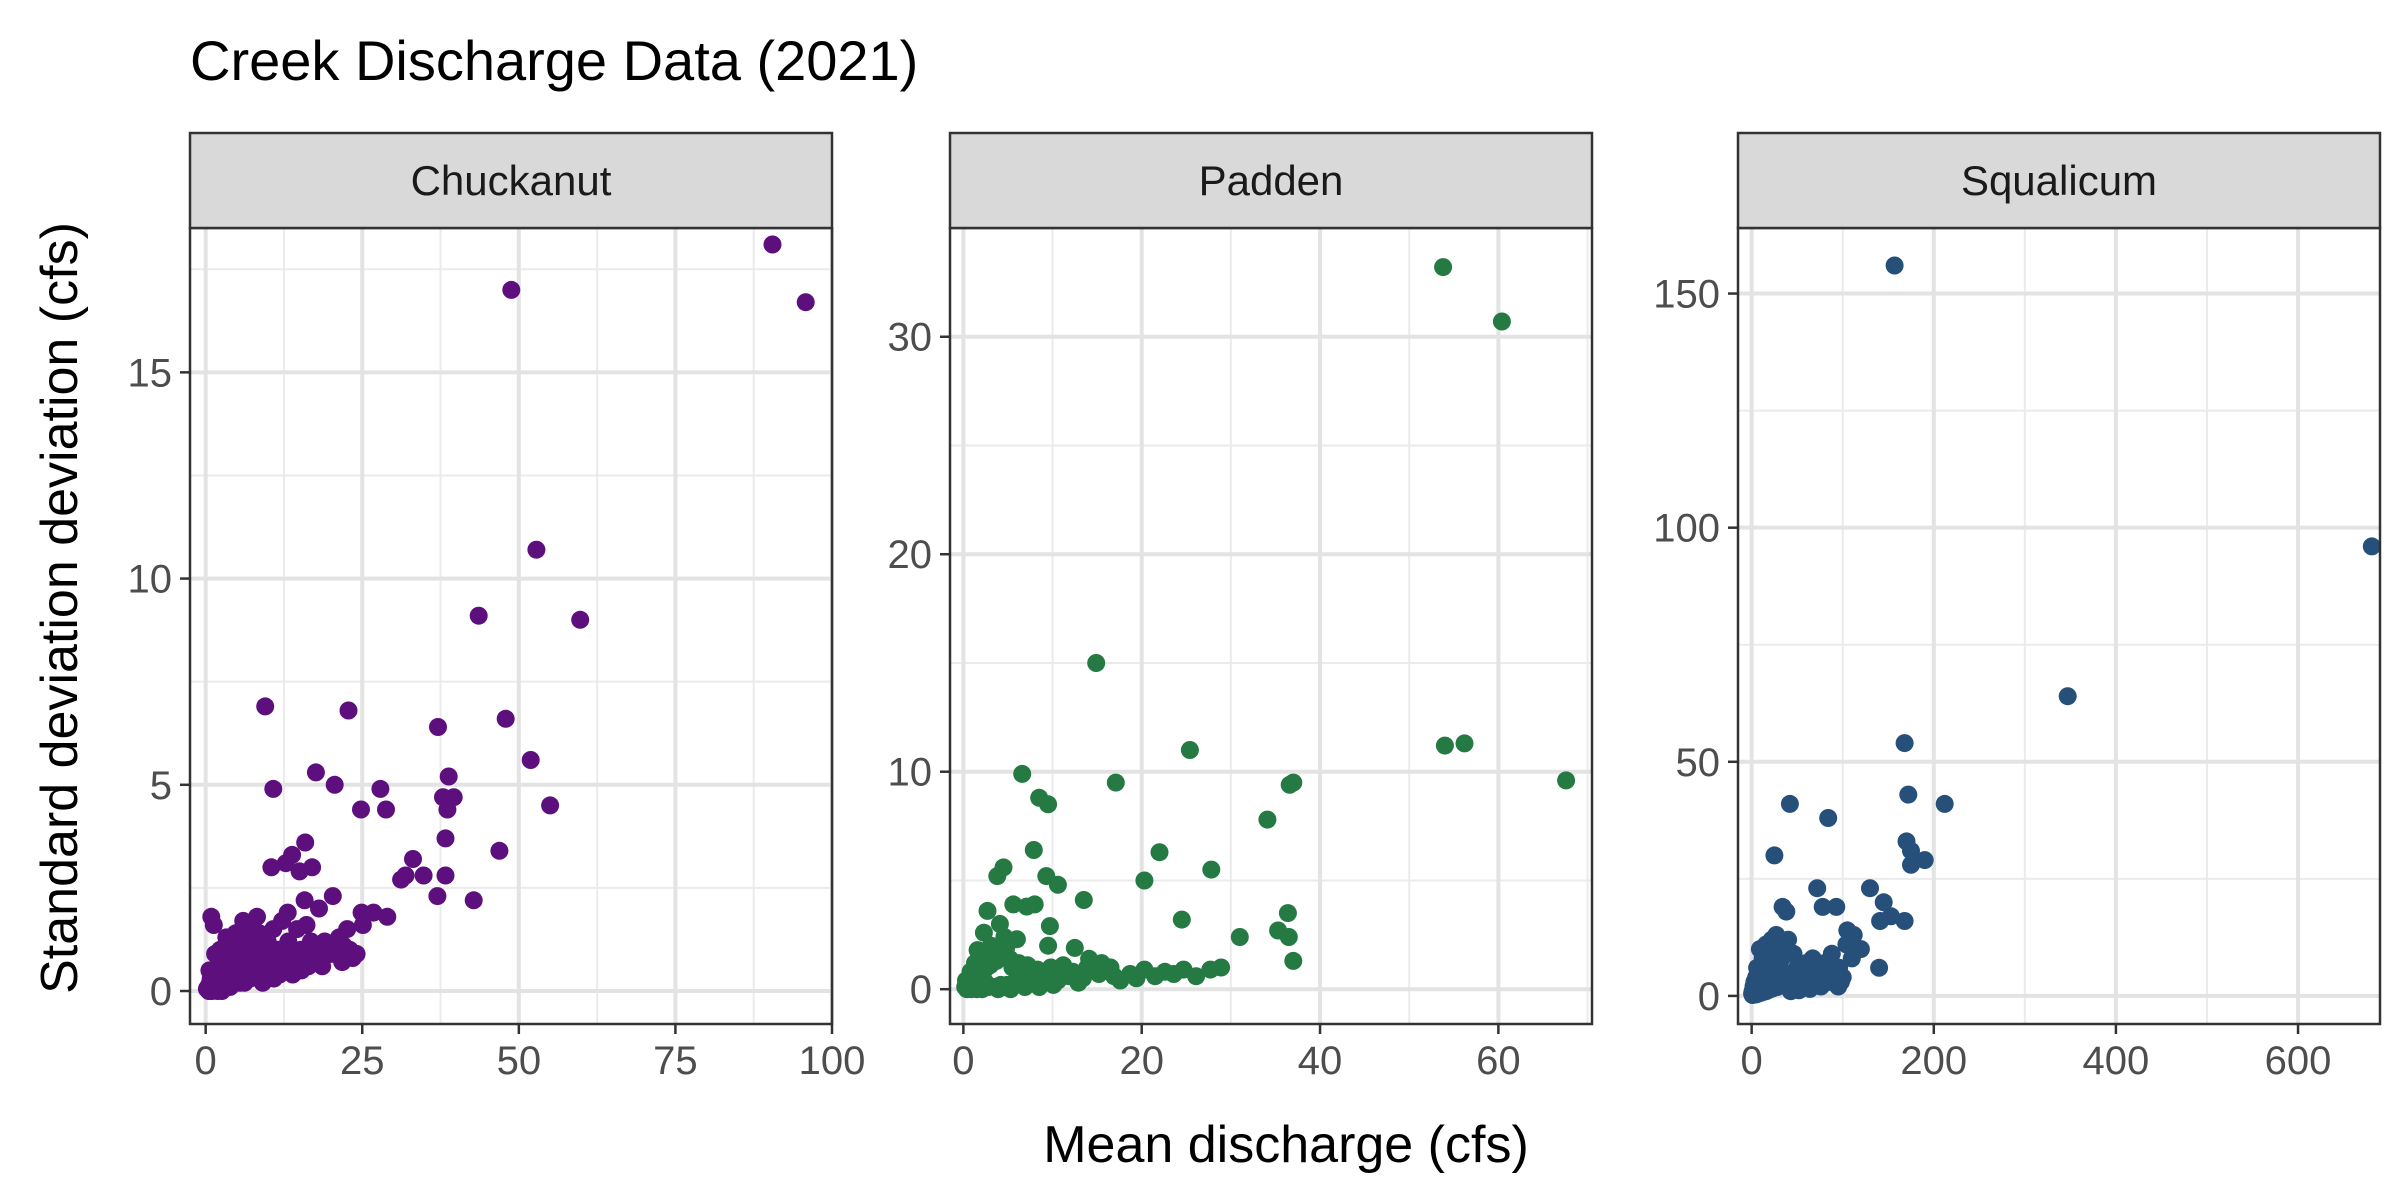 The width and height of the screenshot is (2400, 1200). Describe the element at coordinates (921, 990) in the screenshot. I see `y-tick-label: 0` at that location.